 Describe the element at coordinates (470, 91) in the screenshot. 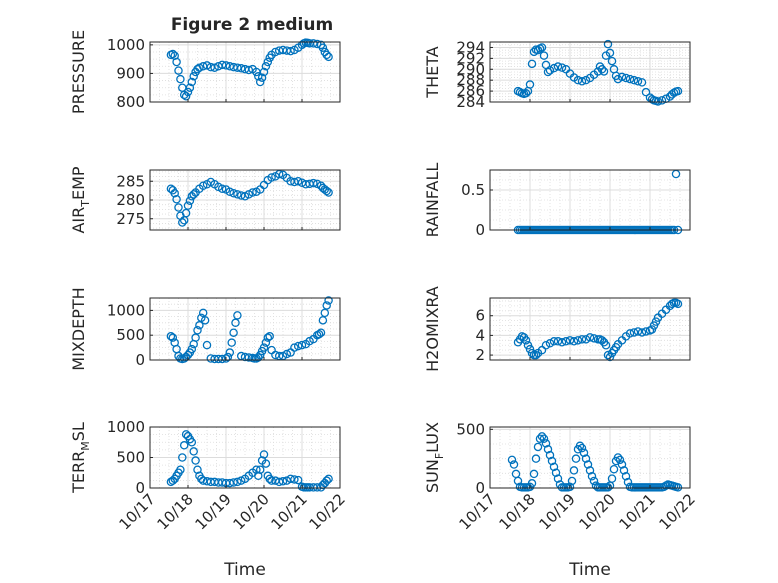

I see `y-tick-label: 286` at that location.